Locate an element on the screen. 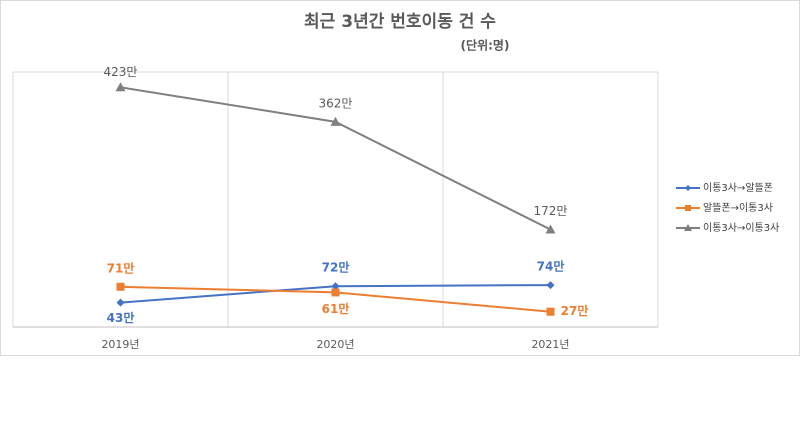 The height and width of the screenshot is (431, 800). data-label: 72만 is located at coordinates (336, 267).